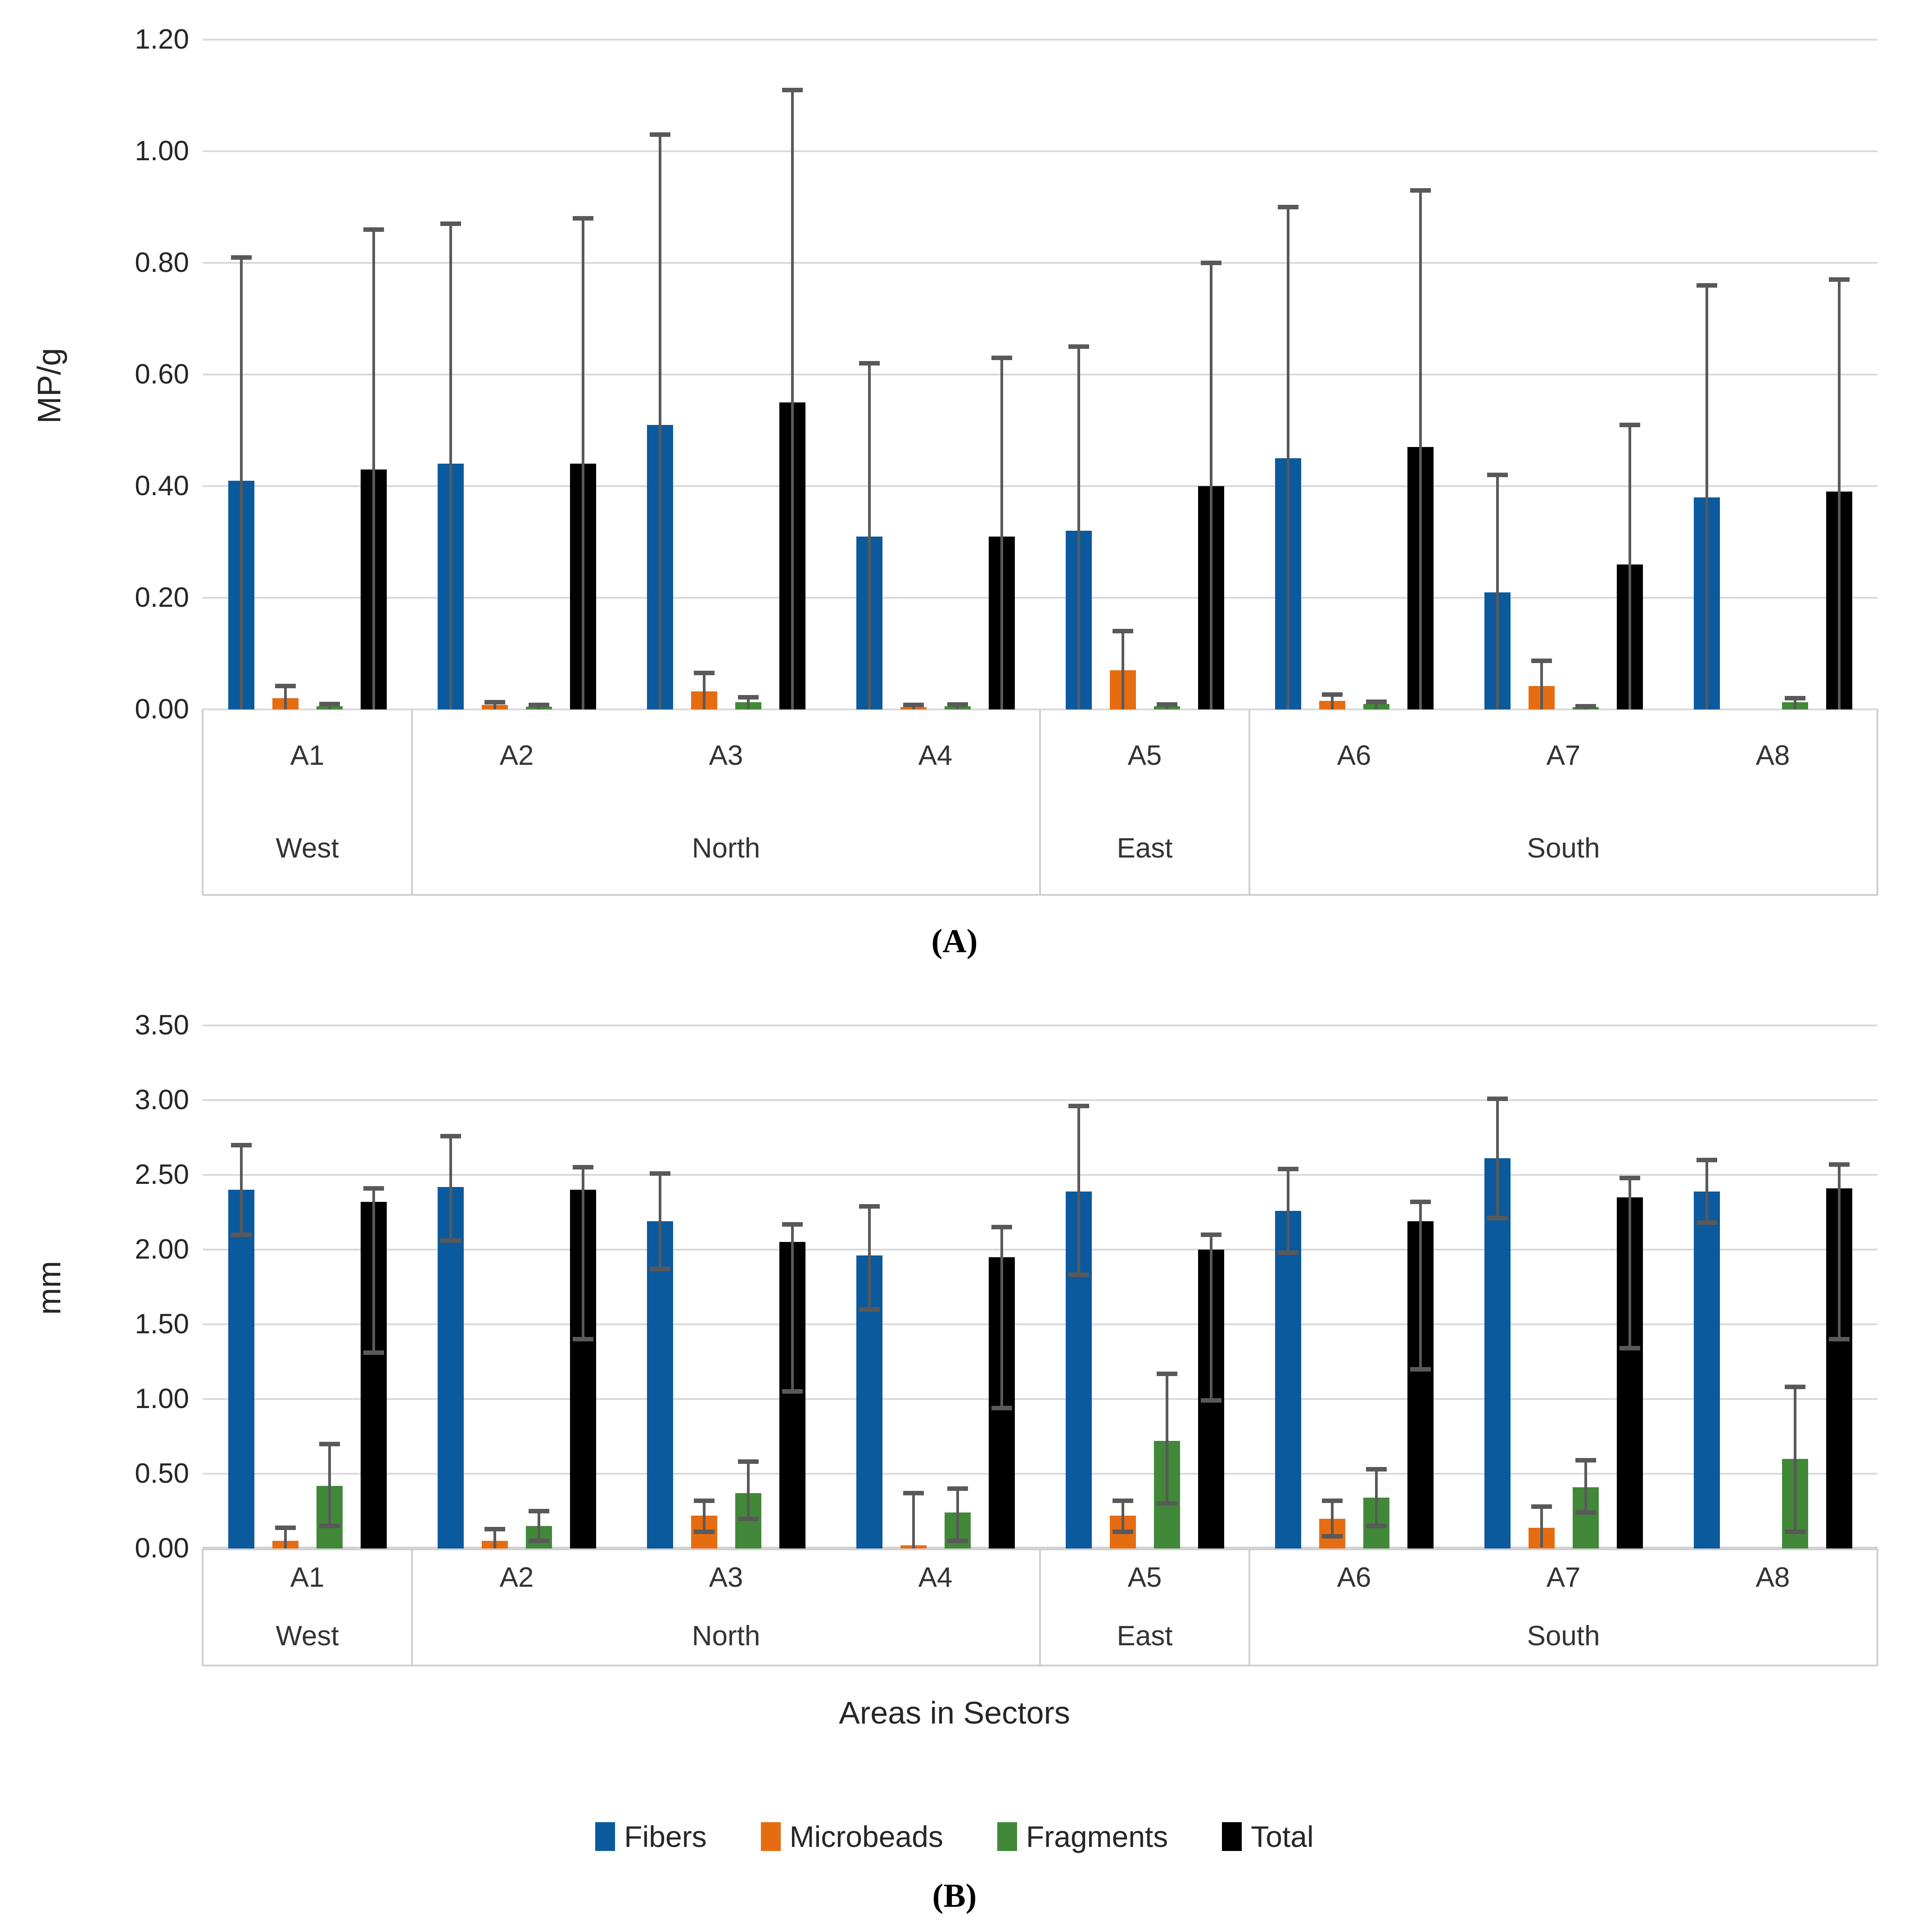  Describe the element at coordinates (1497, 1353) in the screenshot. I see `bar-fibers-A7` at that location.